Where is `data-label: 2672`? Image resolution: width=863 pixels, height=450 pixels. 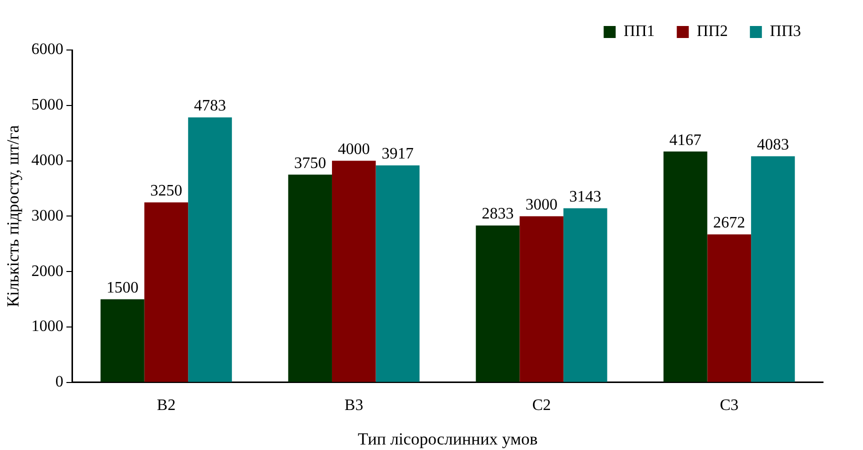
data-label: 2672 is located at coordinates (729, 223).